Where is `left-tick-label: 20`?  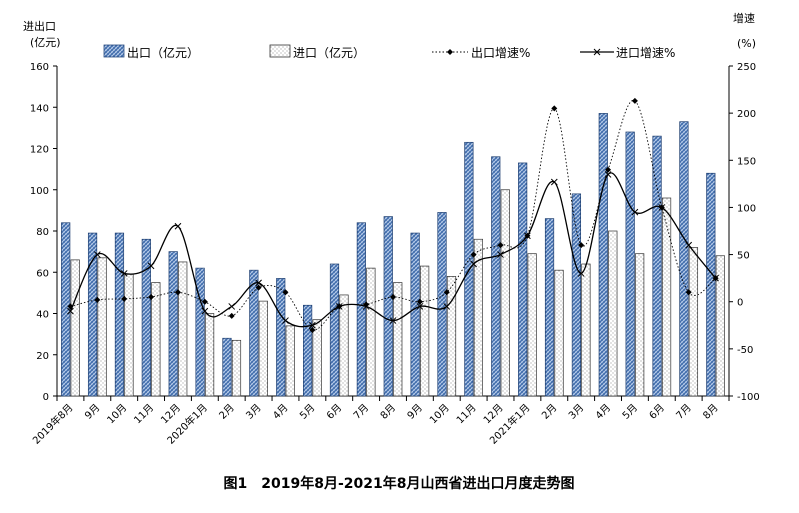 left-tick-label: 20 is located at coordinates (42, 356).